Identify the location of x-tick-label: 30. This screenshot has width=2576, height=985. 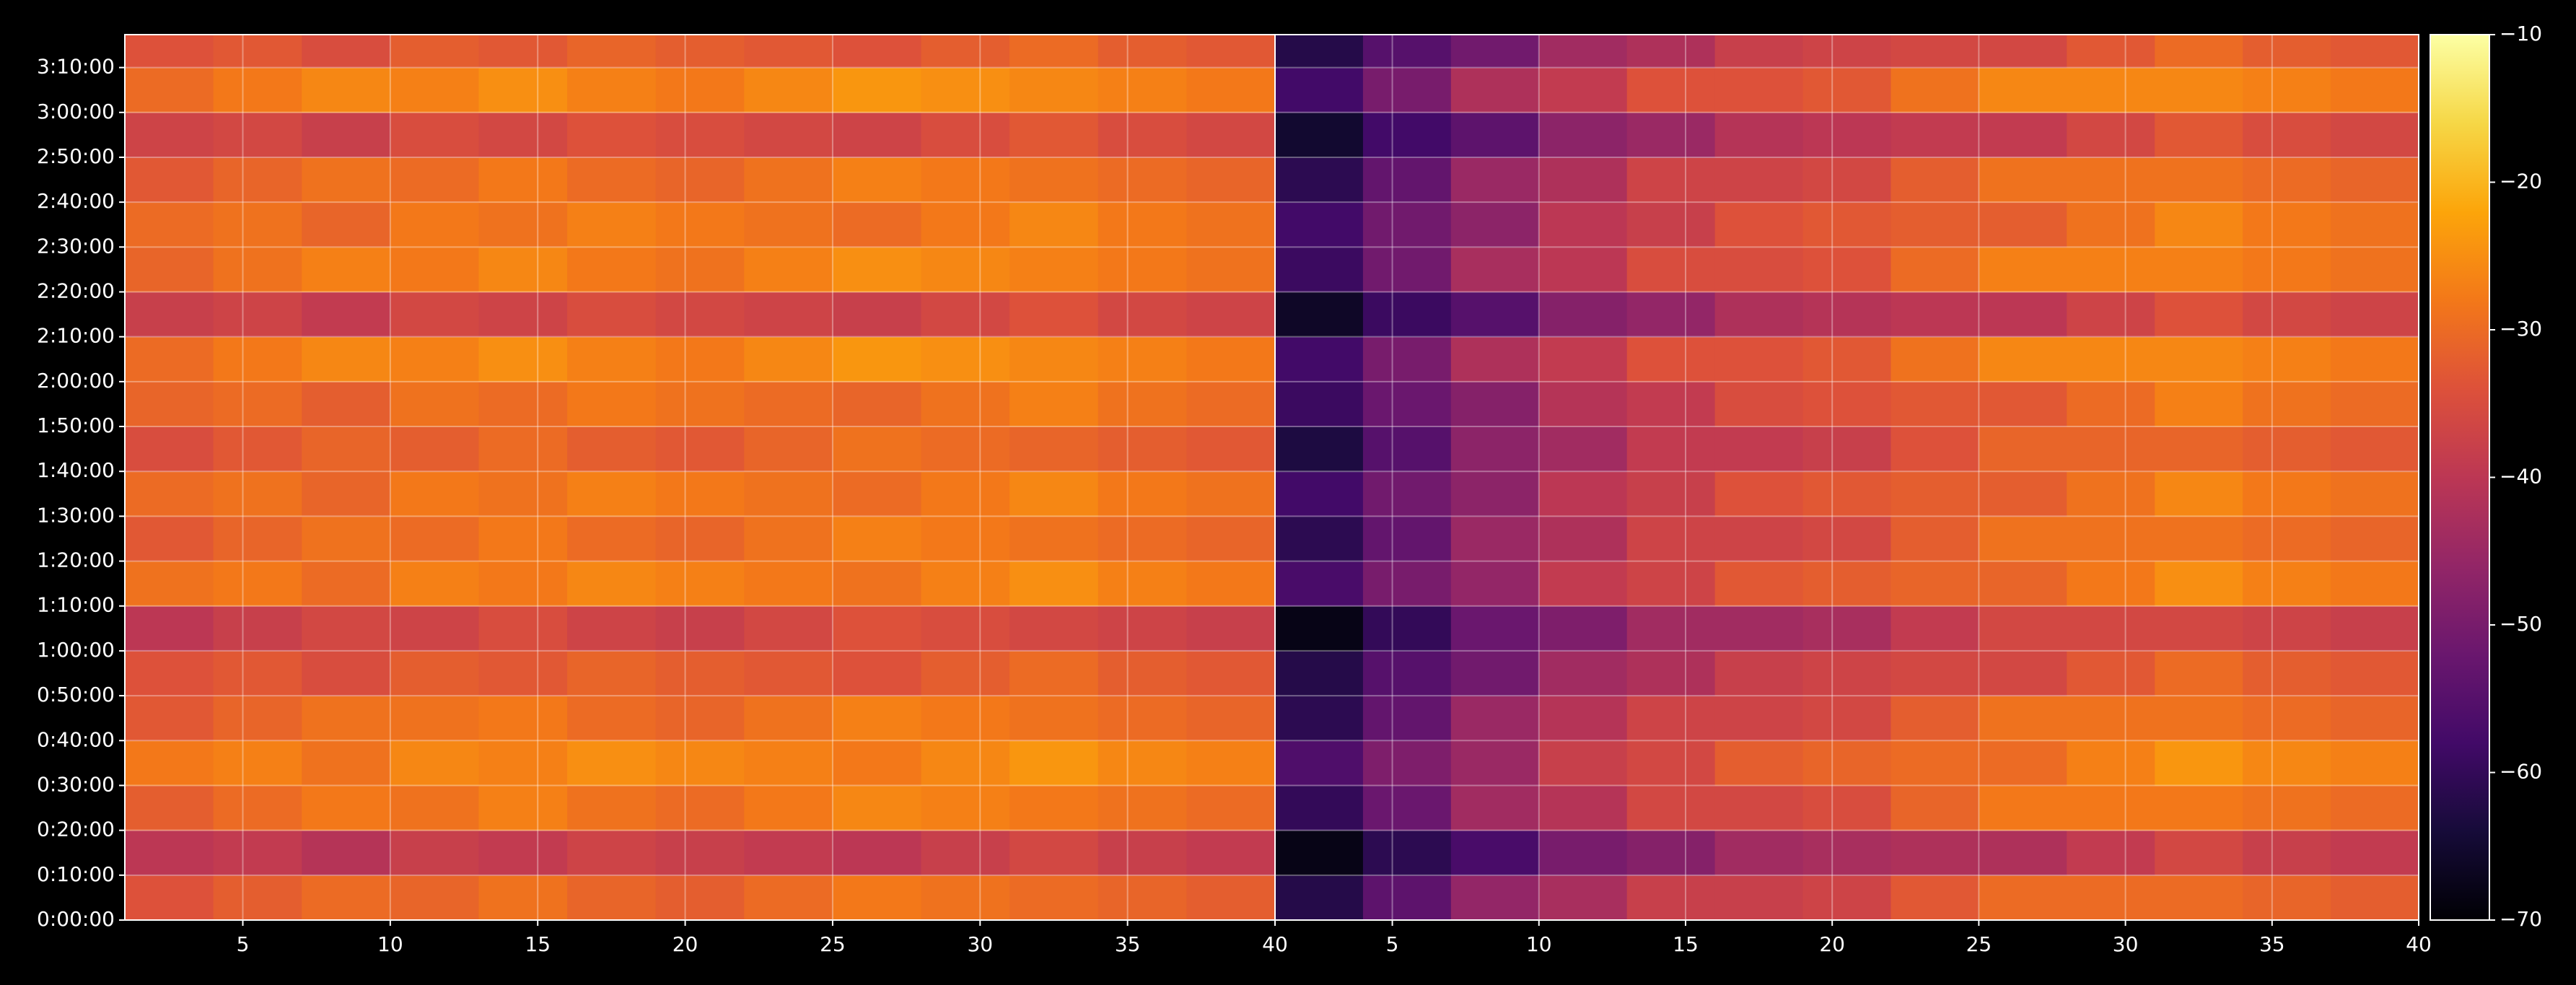
(2126, 944).